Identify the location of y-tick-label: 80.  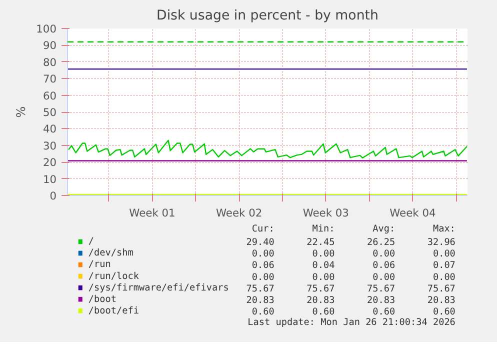
(49, 62).